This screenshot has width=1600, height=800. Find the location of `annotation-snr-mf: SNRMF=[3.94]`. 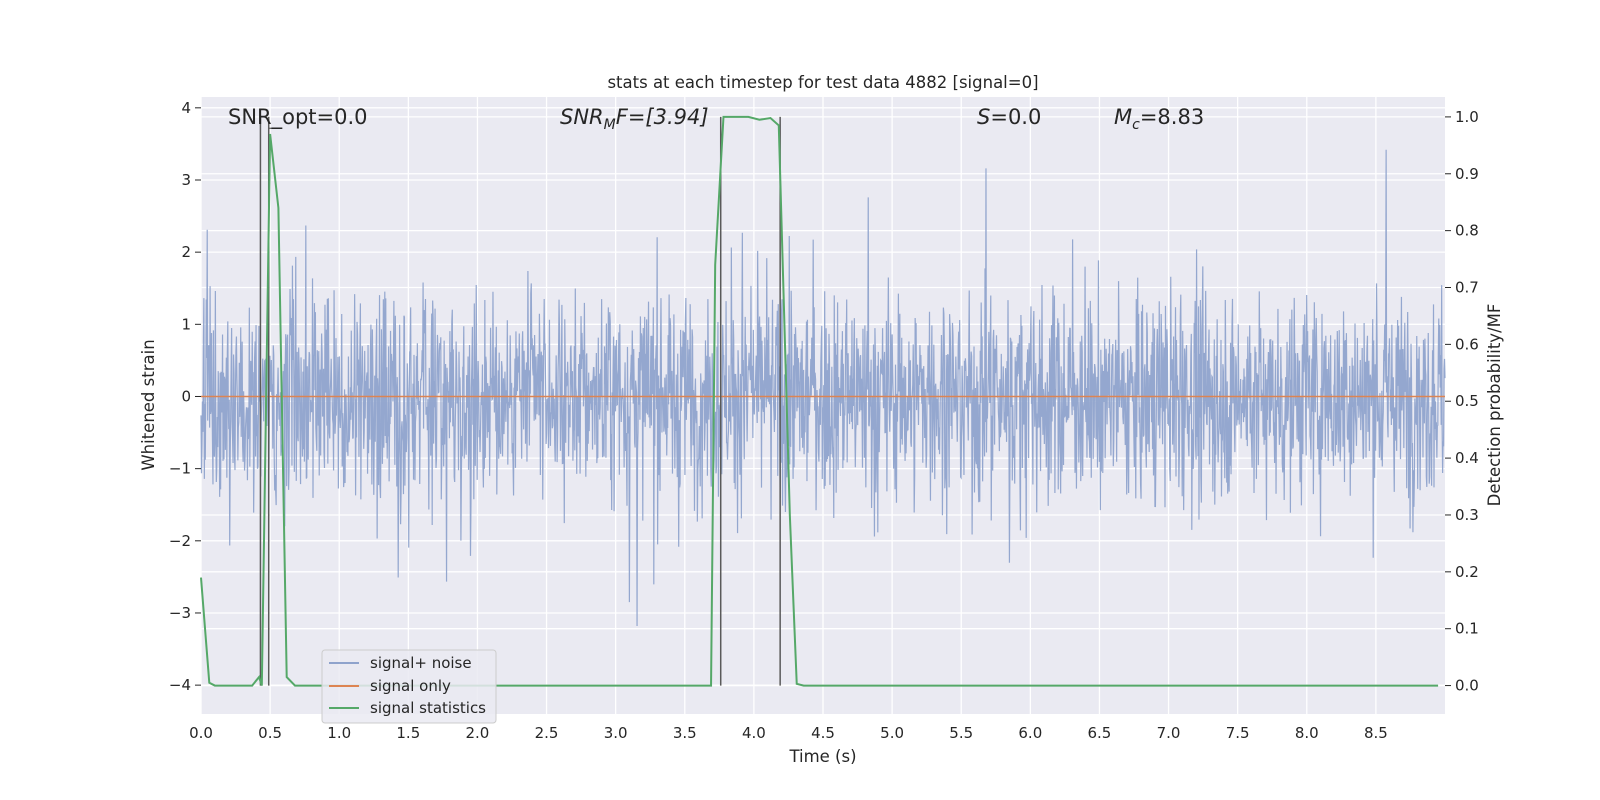

annotation-snr-mf: SNRMF=[3.94] is located at coordinates (634, 119).